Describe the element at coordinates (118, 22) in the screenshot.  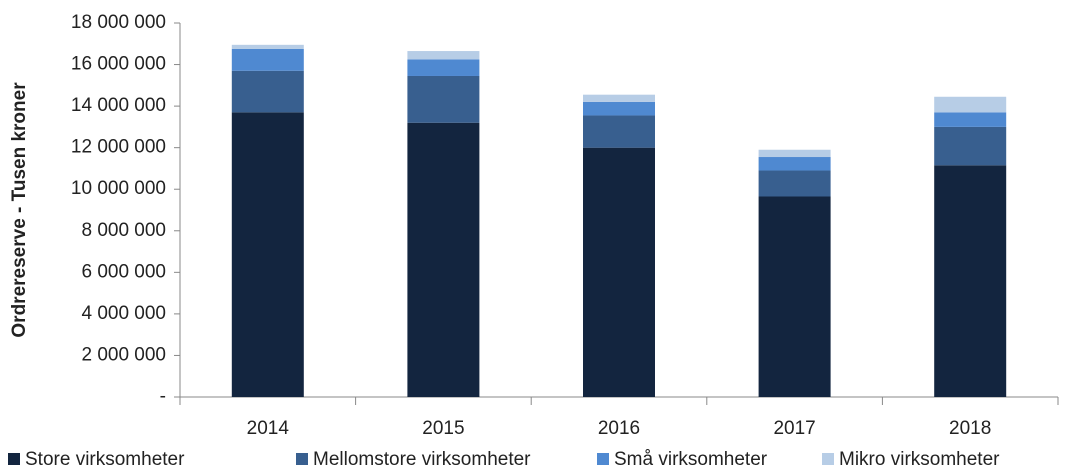
I see `y-tick-label: 18 000 000` at that location.